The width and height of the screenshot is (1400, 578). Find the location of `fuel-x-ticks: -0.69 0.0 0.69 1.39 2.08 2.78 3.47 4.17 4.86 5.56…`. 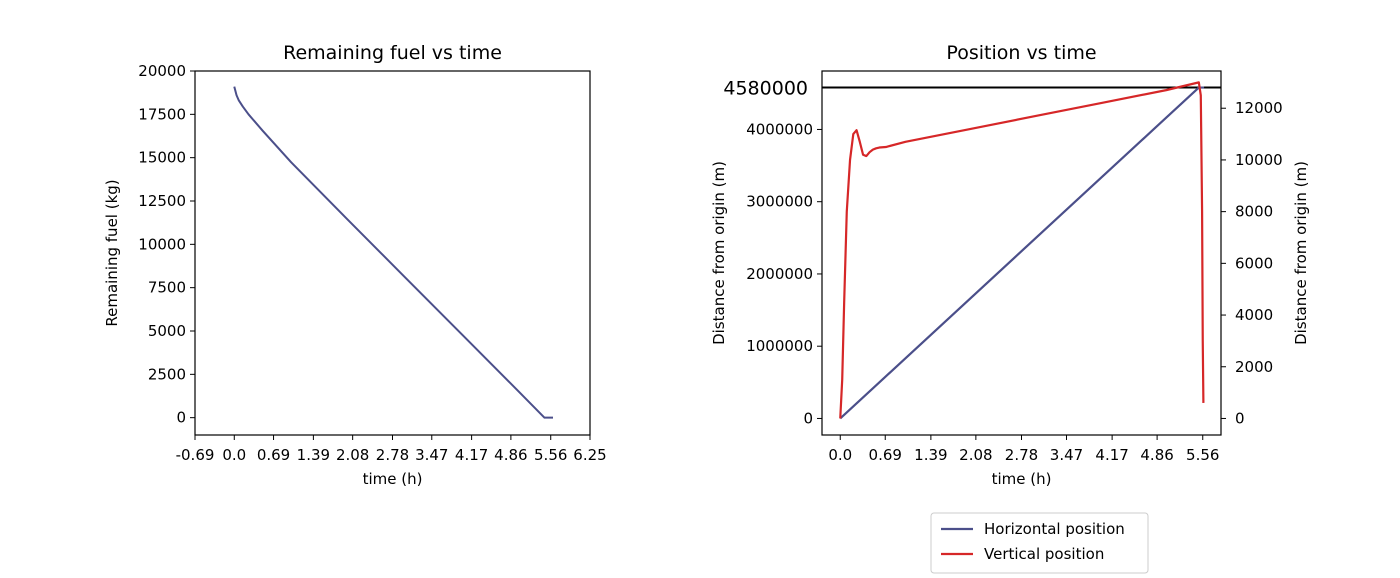

fuel-x-ticks: -0.69 0.0 0.69 1.39 2.08 2.78 3.47 4.17 4.86 5.56… is located at coordinates (391, 449).